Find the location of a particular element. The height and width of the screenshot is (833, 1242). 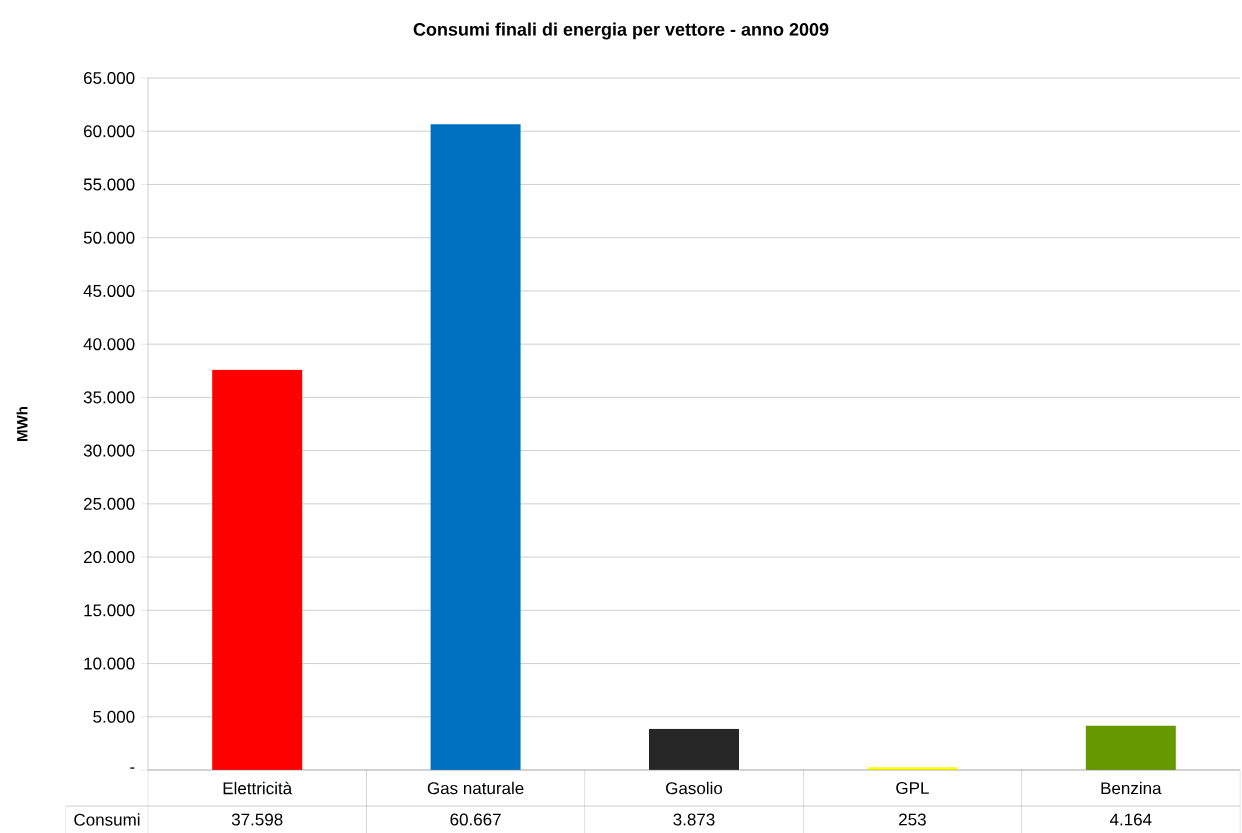

y-tick-label: 20.000 is located at coordinates (109, 557).